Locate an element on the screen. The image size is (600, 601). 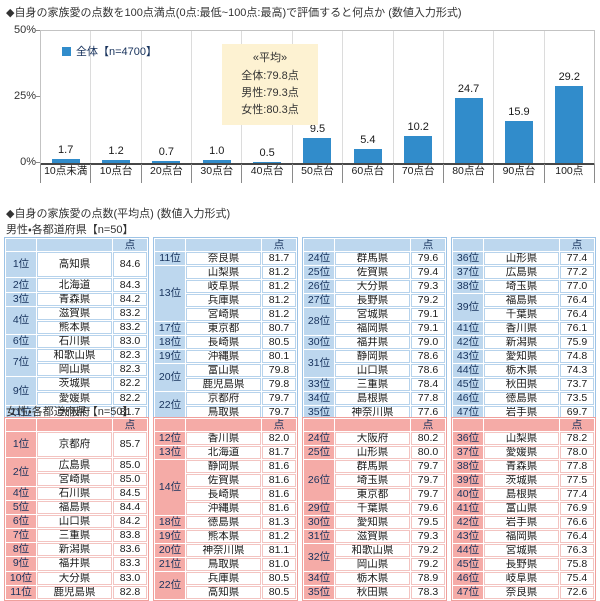
score-cell: 77.0 is located at coordinates (577, 286).